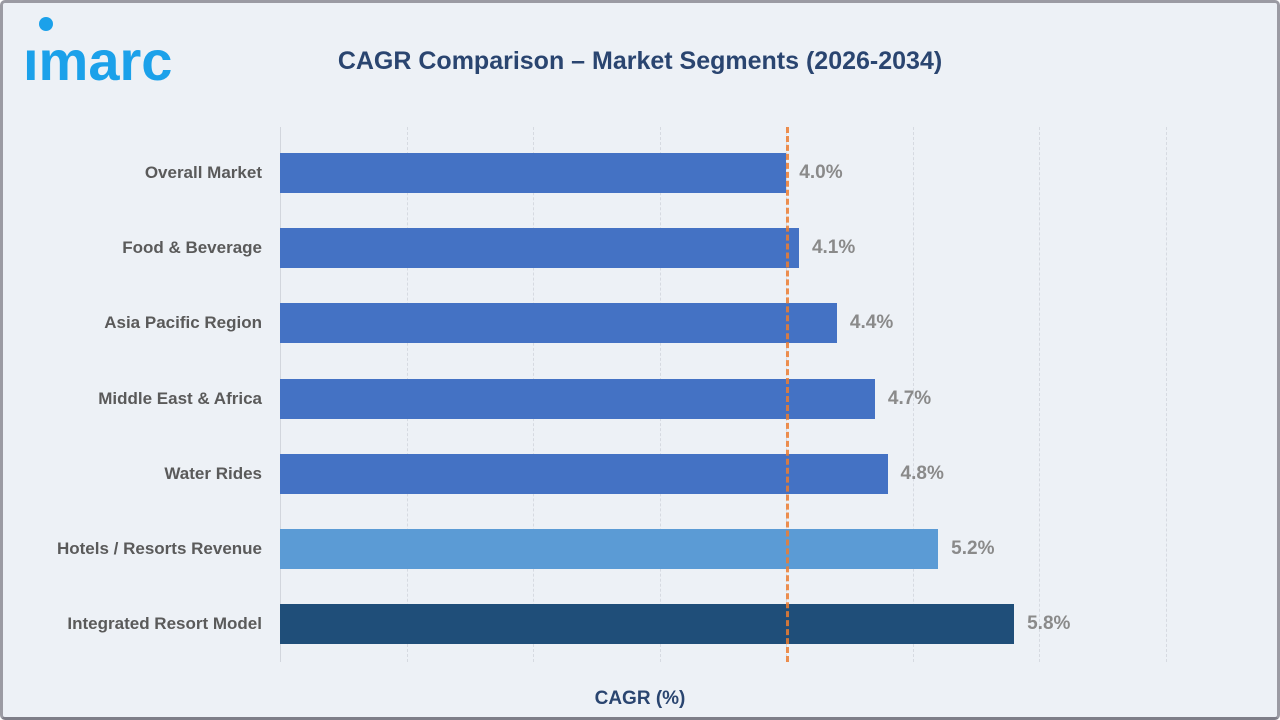 The width and height of the screenshot is (1280, 720). I want to click on bar-row: Food & Beverage 4.1%, so click(644, 247).